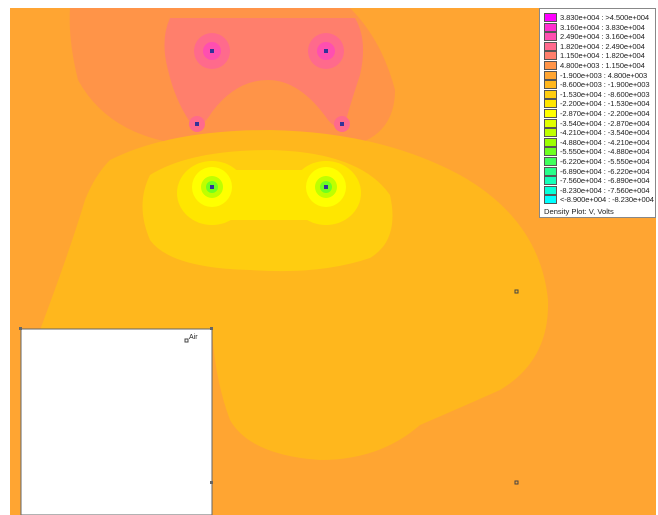 Image resolution: width=658 pixels, height=515 pixels. What do you see at coordinates (605, 181) in the screenshot?
I see `legend-entry-label: -7.560e+004 : -6.890e+004` at bounding box center [605, 181].